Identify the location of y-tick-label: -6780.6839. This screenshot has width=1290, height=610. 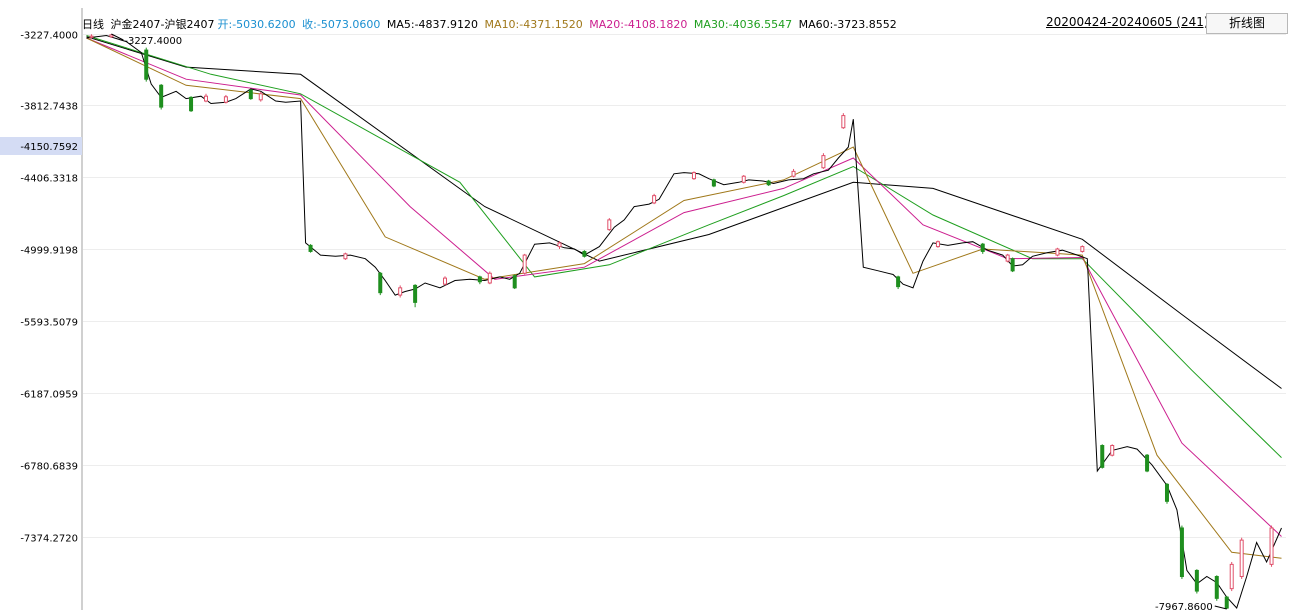
(49, 467).